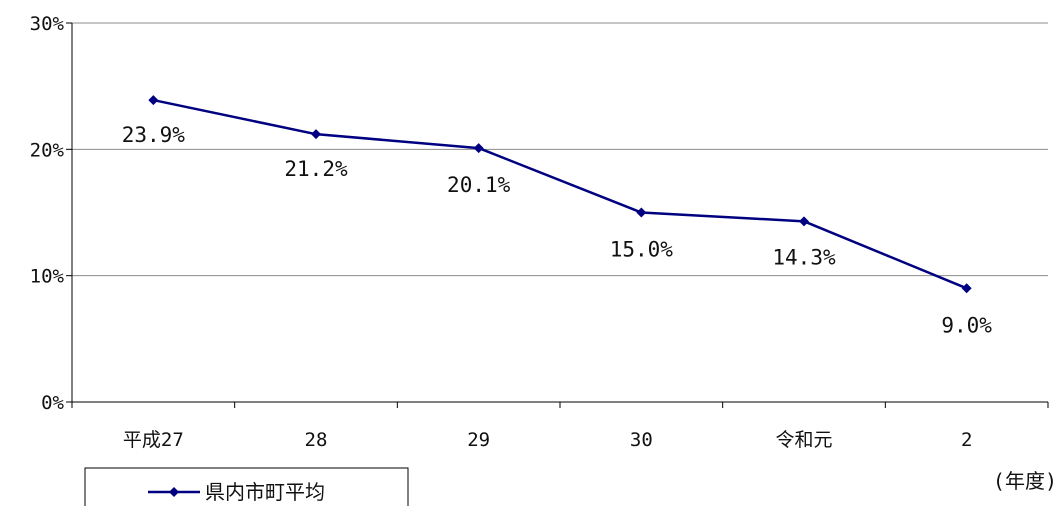 This screenshot has height=506, width=1061. Describe the element at coordinates (1025, 481) in the screenshot. I see `x-axis-unit-label: (年度)` at that location.